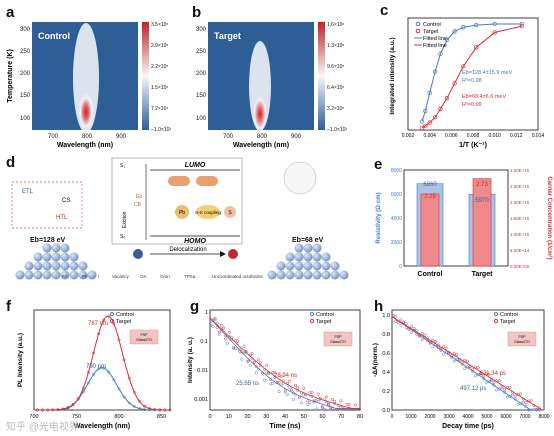 This screenshot has height=436, width=554. What do you see at coordinates (321, 76) in the screenshot?
I see `colorbar` at bounding box center [321, 76].